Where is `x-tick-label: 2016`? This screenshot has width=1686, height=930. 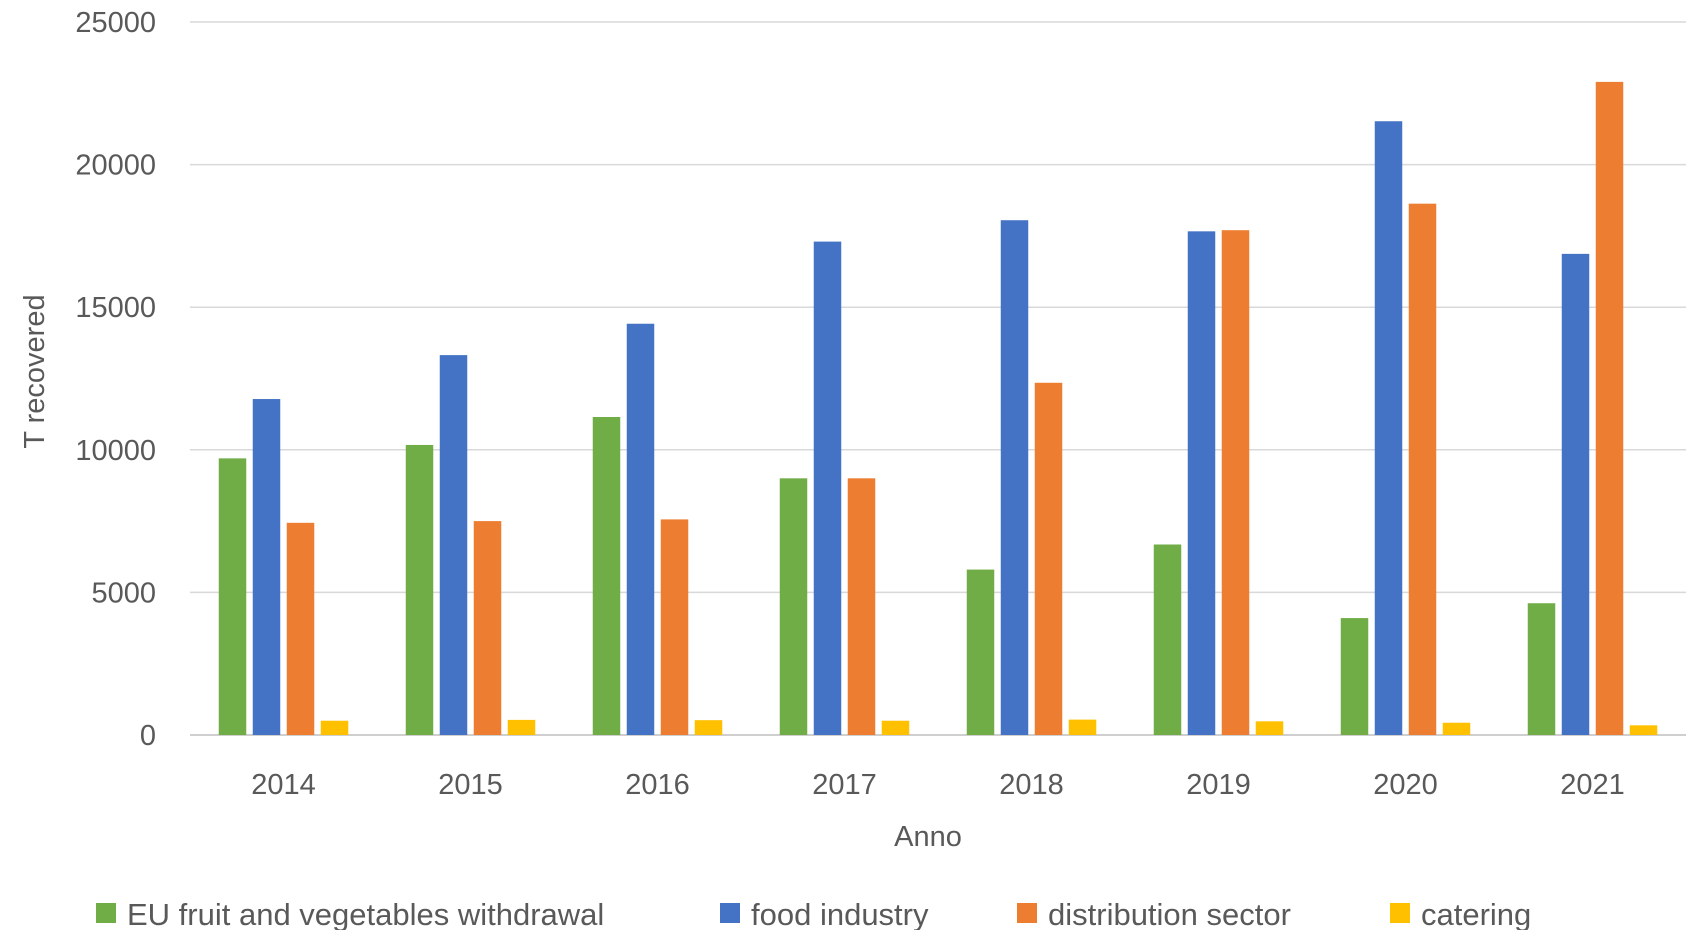 x-tick-label: 2016 is located at coordinates (657, 785).